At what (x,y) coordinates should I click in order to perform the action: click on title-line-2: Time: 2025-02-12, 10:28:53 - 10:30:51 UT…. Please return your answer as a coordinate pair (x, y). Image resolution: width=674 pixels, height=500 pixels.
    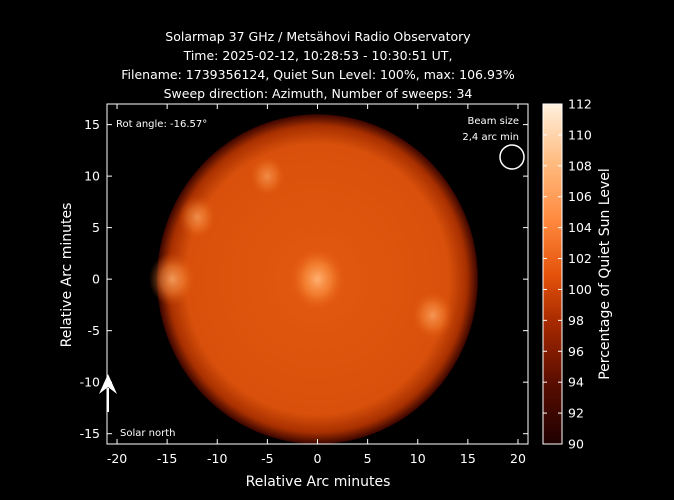
    Looking at the image, I should click on (318, 55).